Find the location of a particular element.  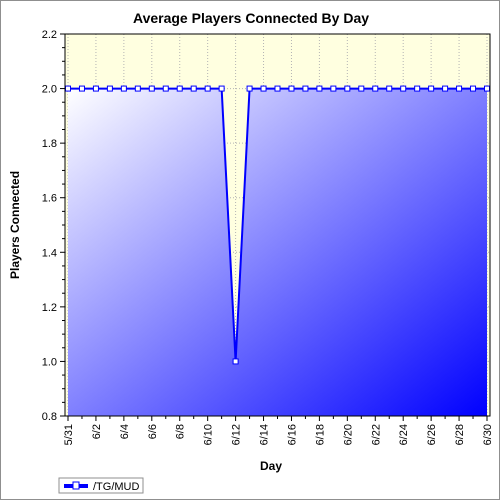

y-tick-label: 0.8 is located at coordinates (49, 417).